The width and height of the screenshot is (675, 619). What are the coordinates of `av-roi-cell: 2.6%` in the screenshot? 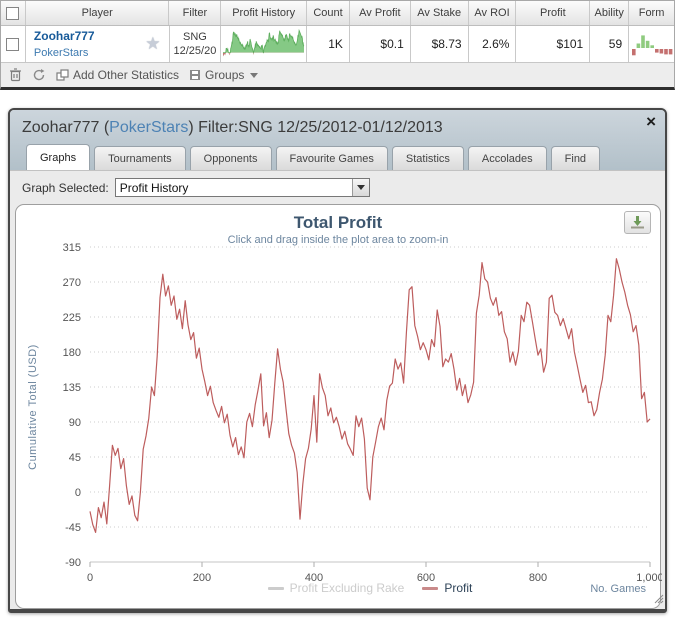 It's located at (493, 44).